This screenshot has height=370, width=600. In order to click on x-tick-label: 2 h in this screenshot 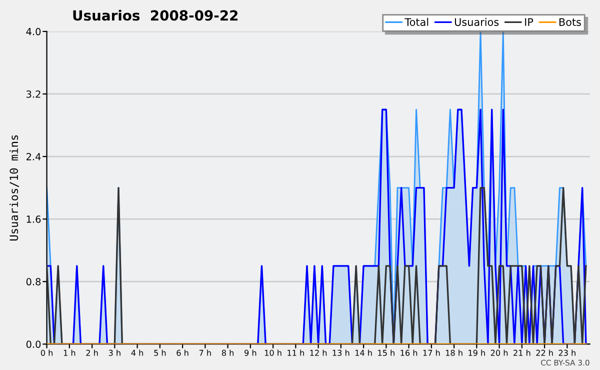, I will do `click(92, 353)`.